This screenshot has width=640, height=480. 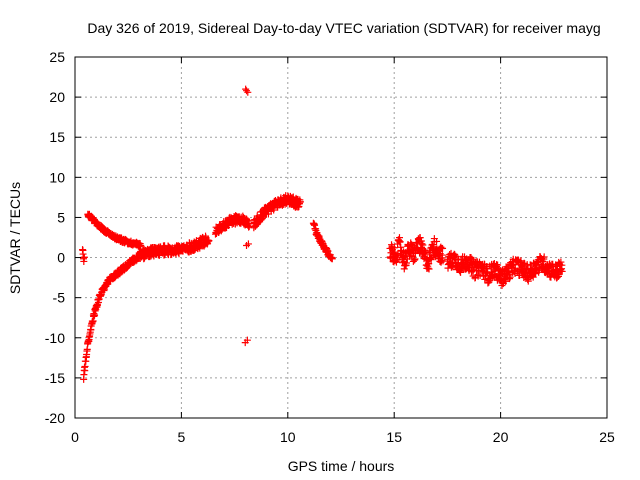 What do you see at coordinates (288, 437) in the screenshot?
I see `x-tick-label: 10` at bounding box center [288, 437].